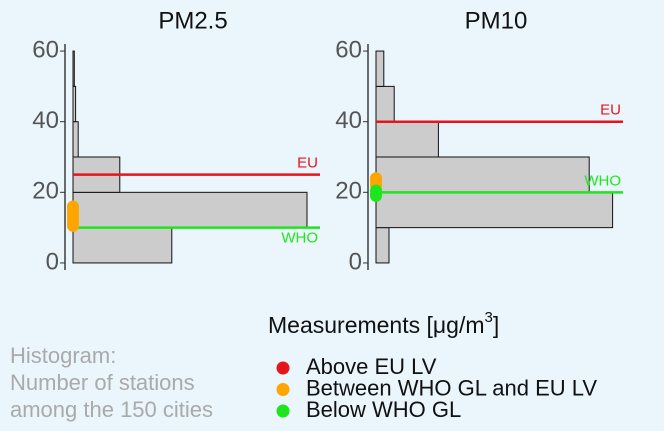  I want to click on legend-label: Above EU LV, so click(371, 366).